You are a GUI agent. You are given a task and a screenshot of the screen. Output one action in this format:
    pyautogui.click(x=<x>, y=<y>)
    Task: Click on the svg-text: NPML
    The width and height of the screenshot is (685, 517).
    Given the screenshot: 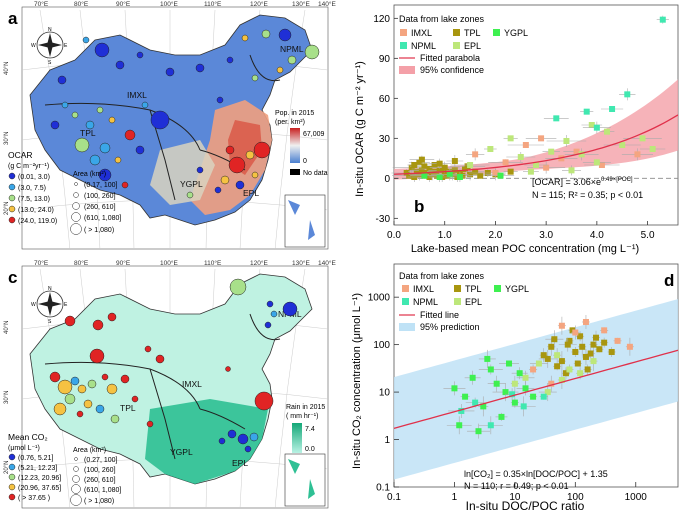 What is the action you would take?
    pyautogui.click(x=292, y=49)
    